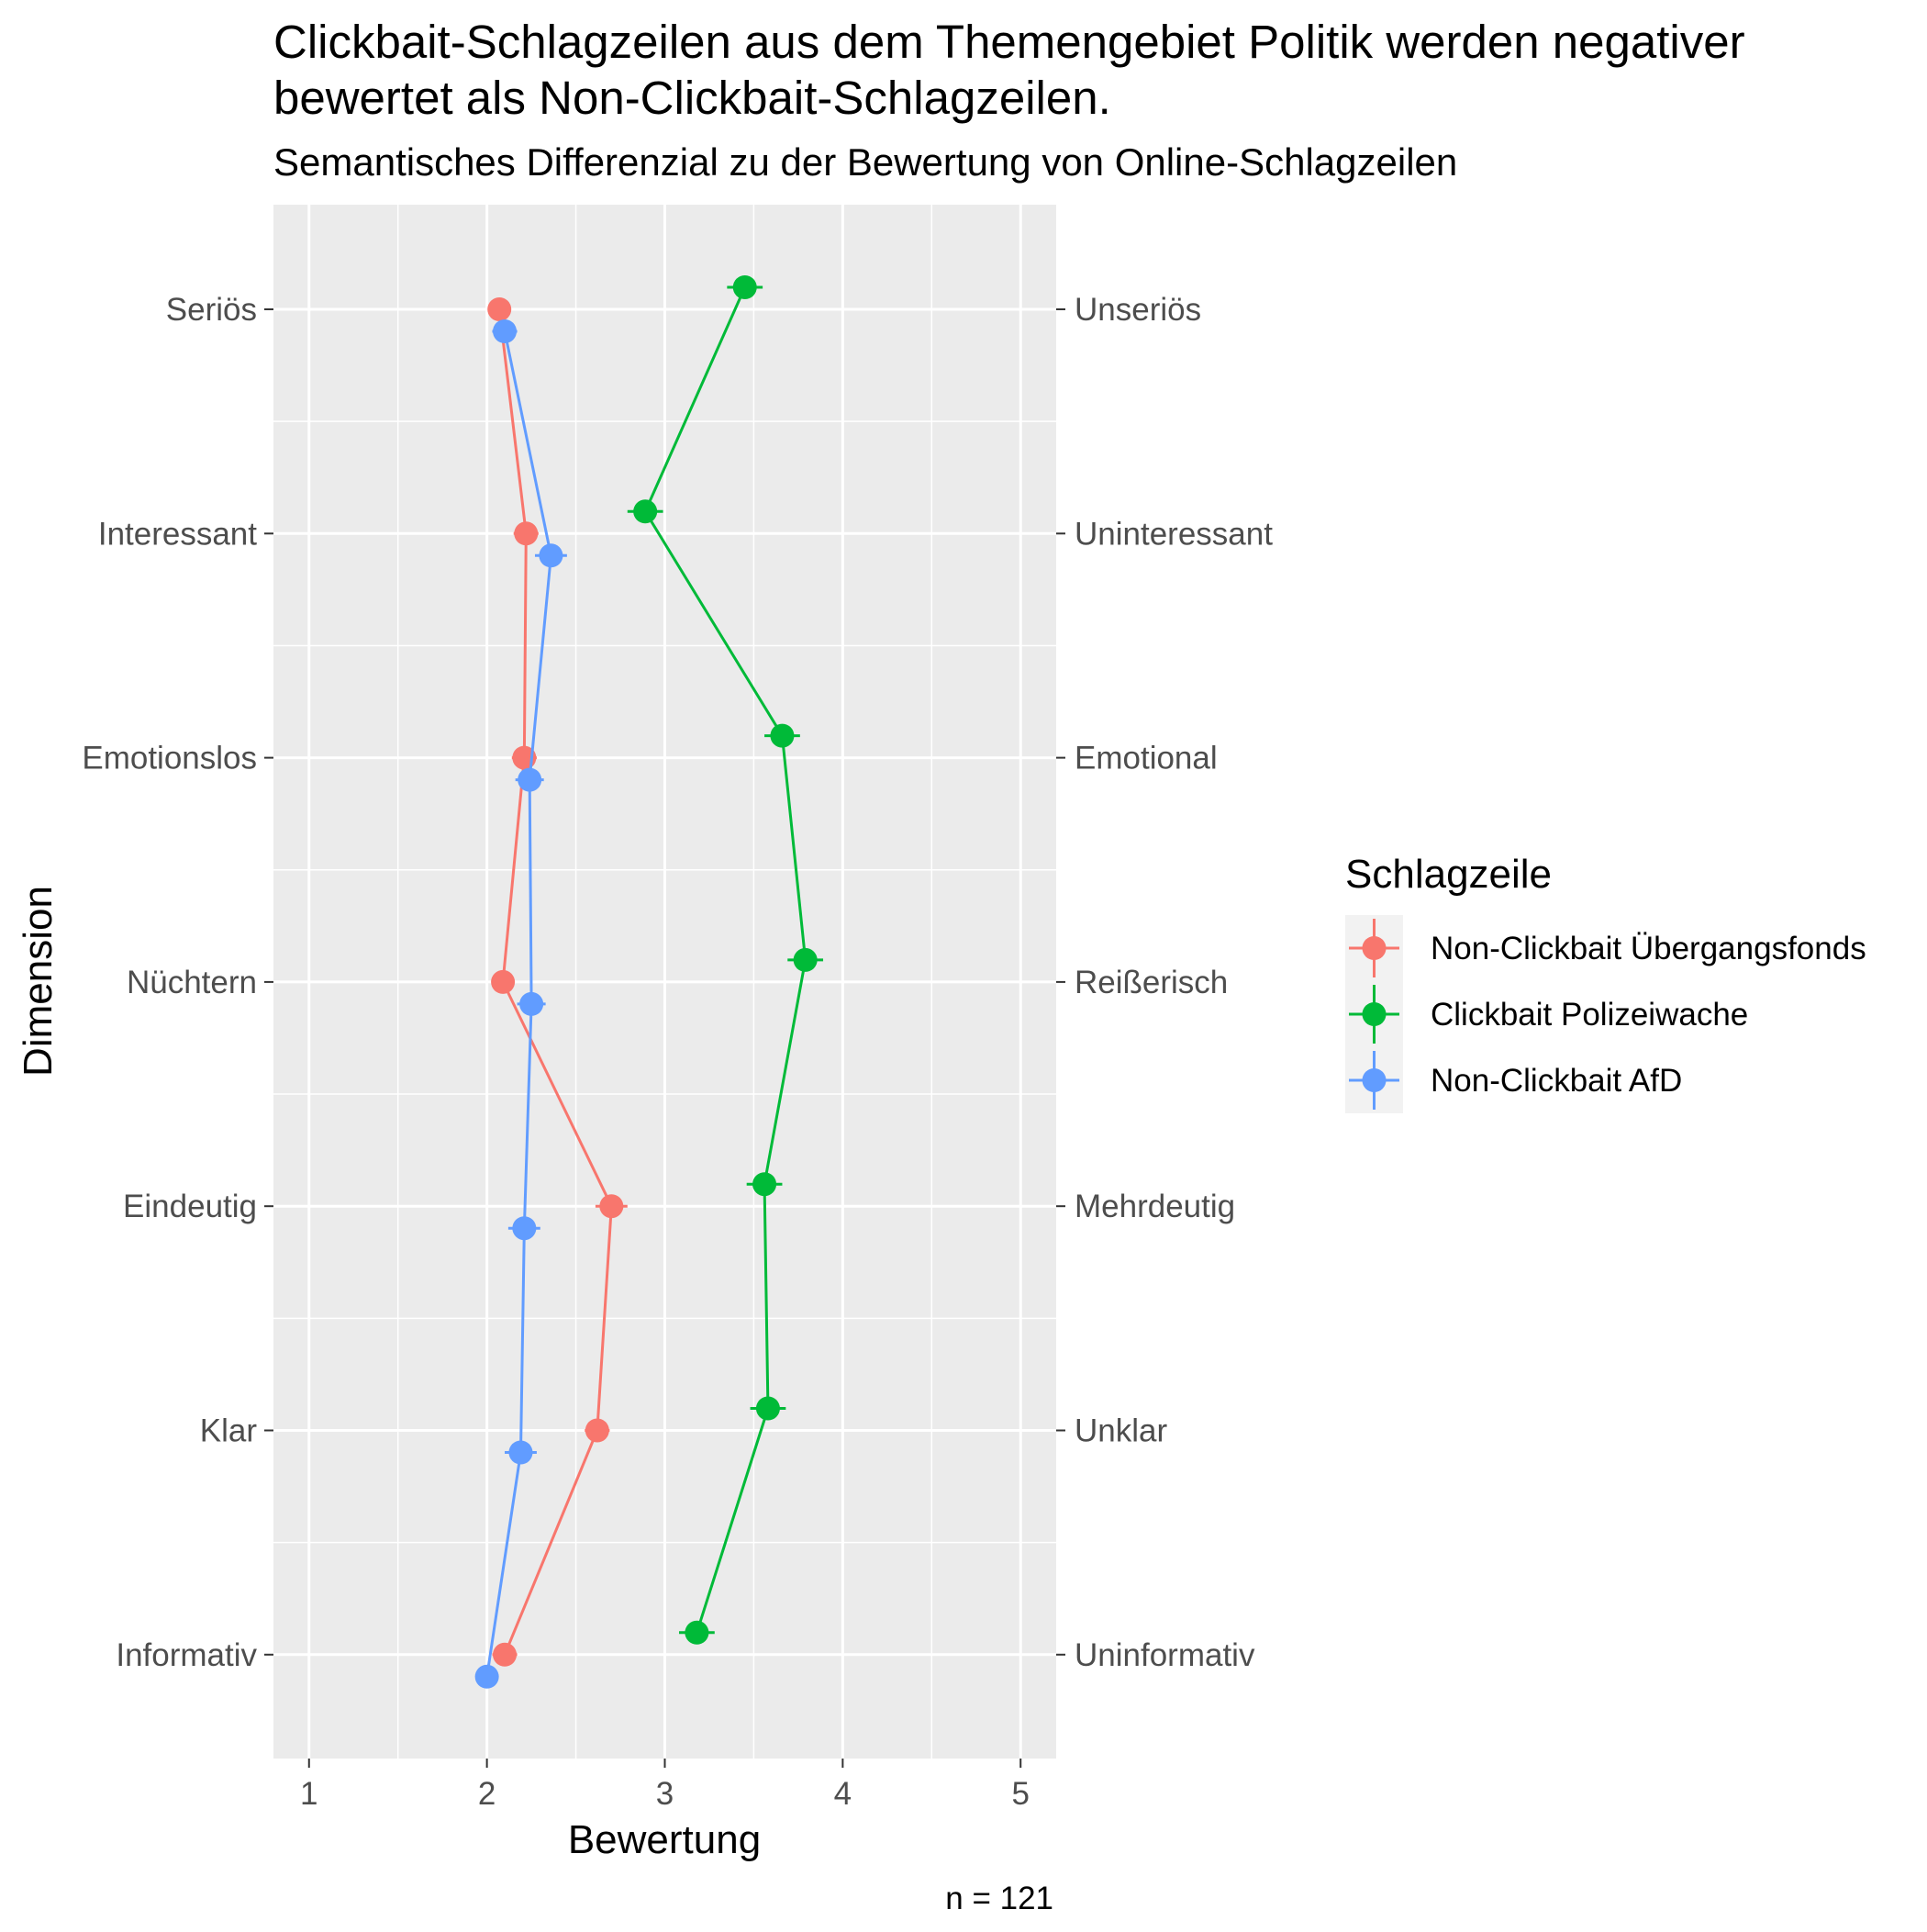  Describe the element at coordinates (1138, 310) in the screenshot. I see `y-tick-label-right: Unseriös` at that location.